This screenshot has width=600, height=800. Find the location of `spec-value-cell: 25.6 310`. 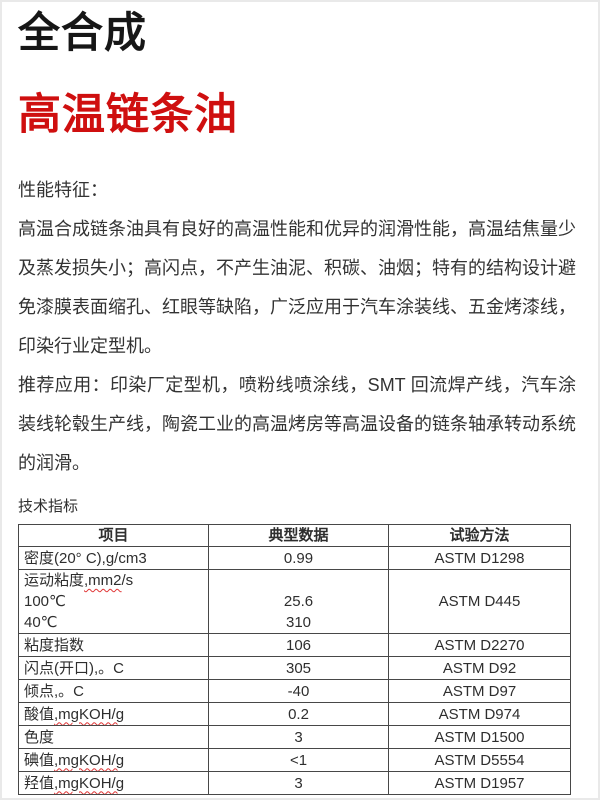

spec-value-cell: 25.6 310 is located at coordinates (298, 601).